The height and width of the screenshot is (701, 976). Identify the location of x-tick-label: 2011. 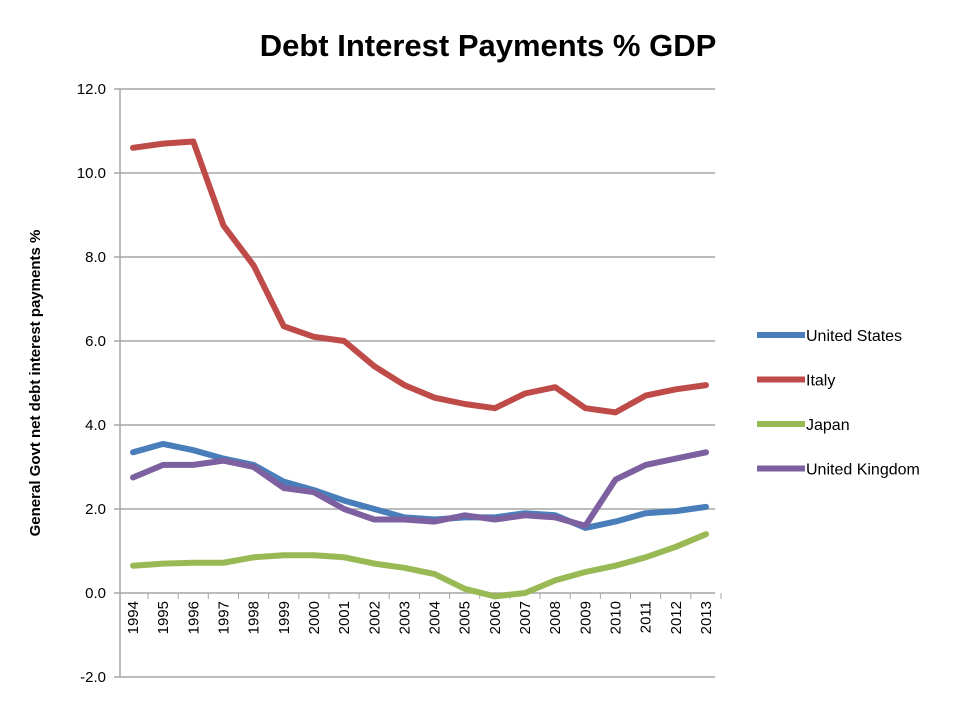
(646, 617).